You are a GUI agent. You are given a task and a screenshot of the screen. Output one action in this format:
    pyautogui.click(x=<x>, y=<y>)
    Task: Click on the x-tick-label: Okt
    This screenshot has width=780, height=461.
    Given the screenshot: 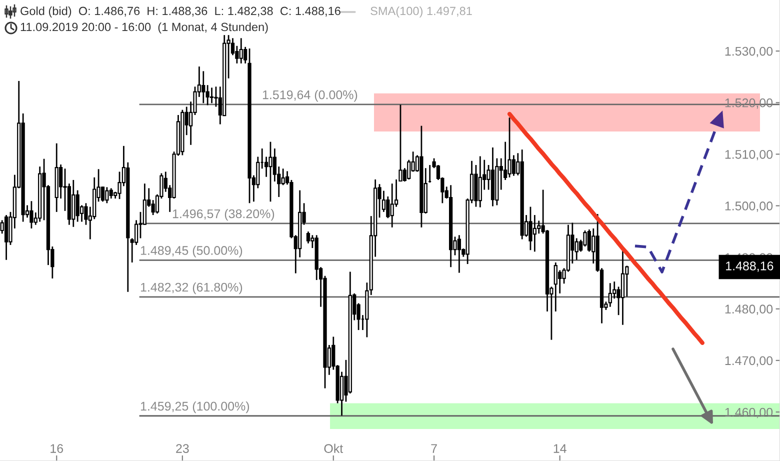 What is the action you would take?
    pyautogui.click(x=334, y=448)
    